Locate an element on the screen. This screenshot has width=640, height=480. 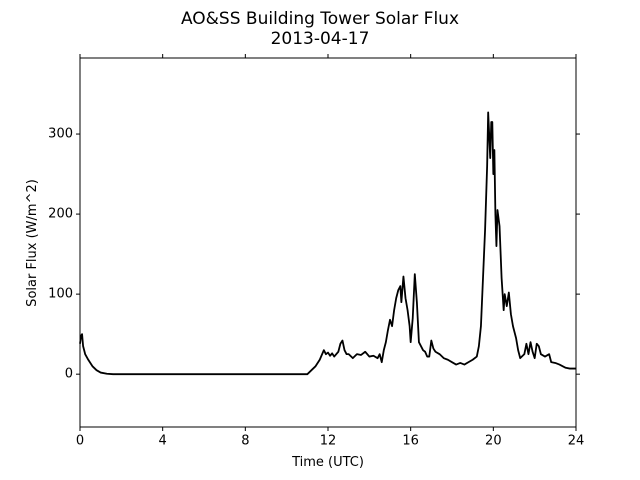
x-tick-label: 24 is located at coordinates (576, 441).